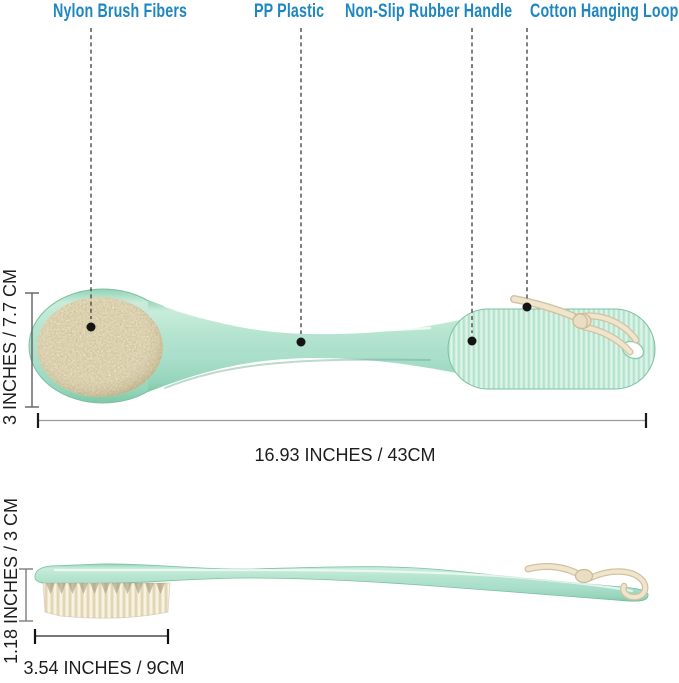  I want to click on rope-knot, so click(582, 321).